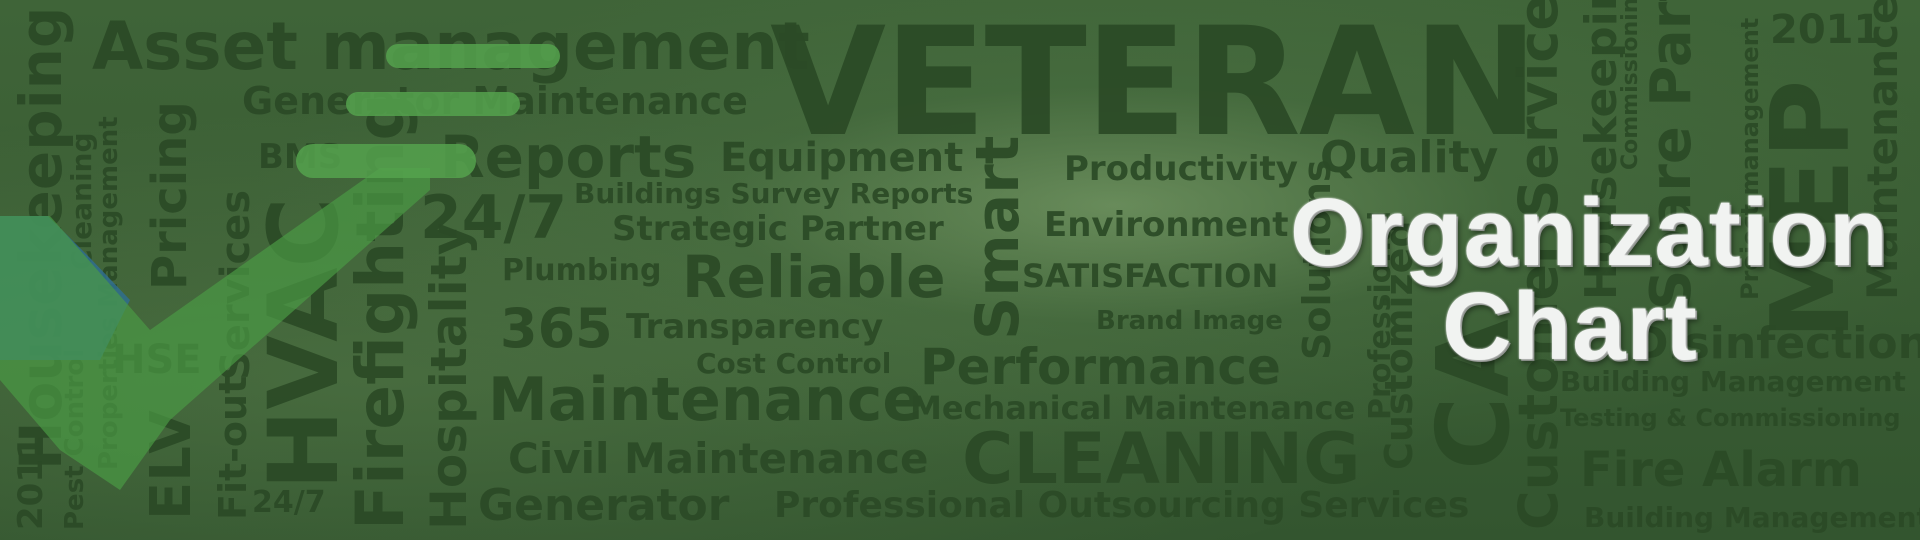 The width and height of the screenshot is (1920, 540). What do you see at coordinates (1154, 85) in the screenshot?
I see `word-veteran: VETERAN` at bounding box center [1154, 85].